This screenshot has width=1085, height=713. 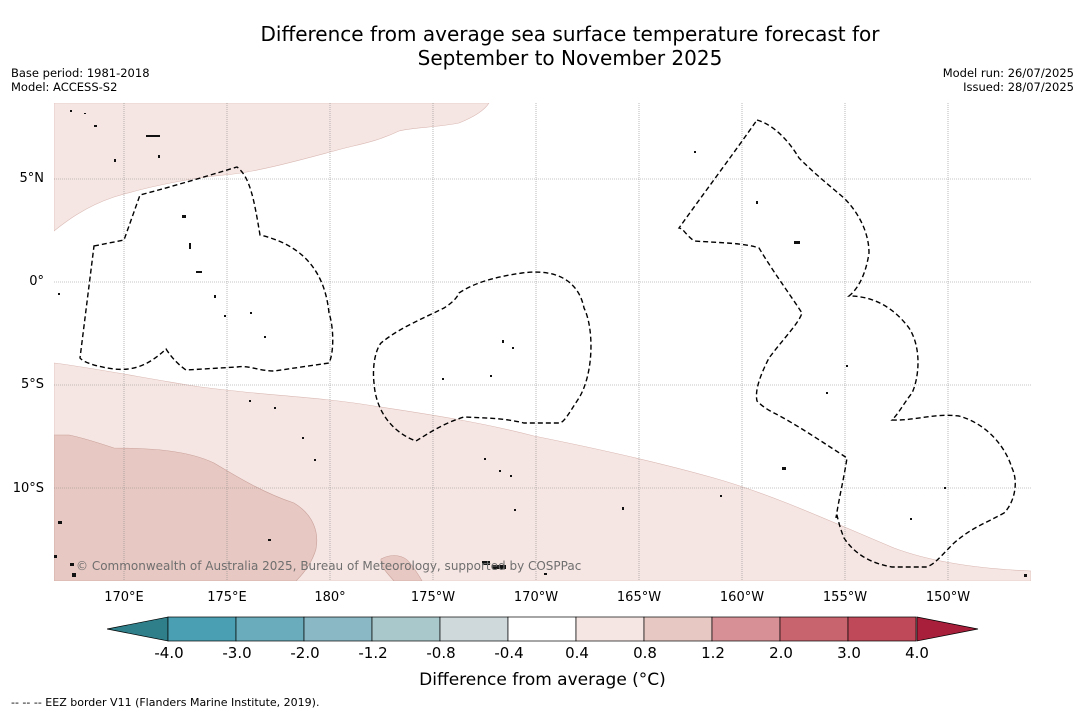 What do you see at coordinates (947, 629) in the screenshot?
I see `colorbar-high-arrow` at bounding box center [947, 629].